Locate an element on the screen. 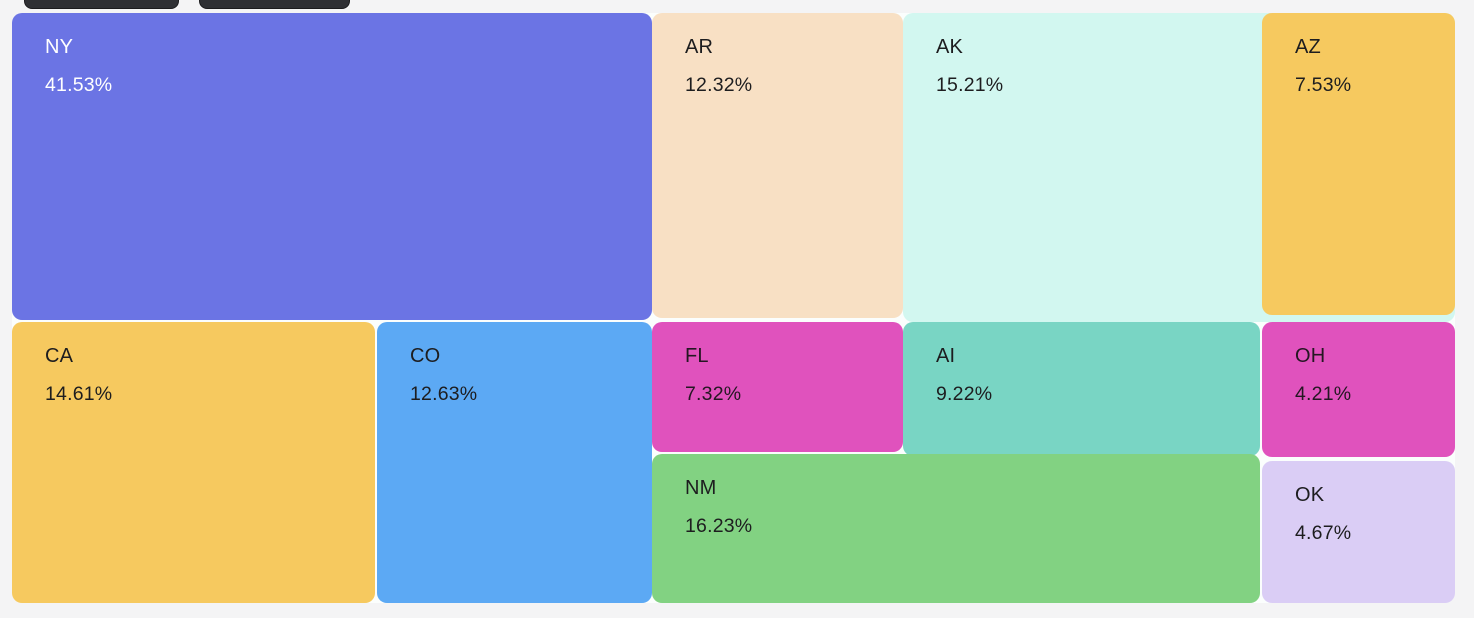  treemap-node-co: CO 12.63% is located at coordinates (514, 462).